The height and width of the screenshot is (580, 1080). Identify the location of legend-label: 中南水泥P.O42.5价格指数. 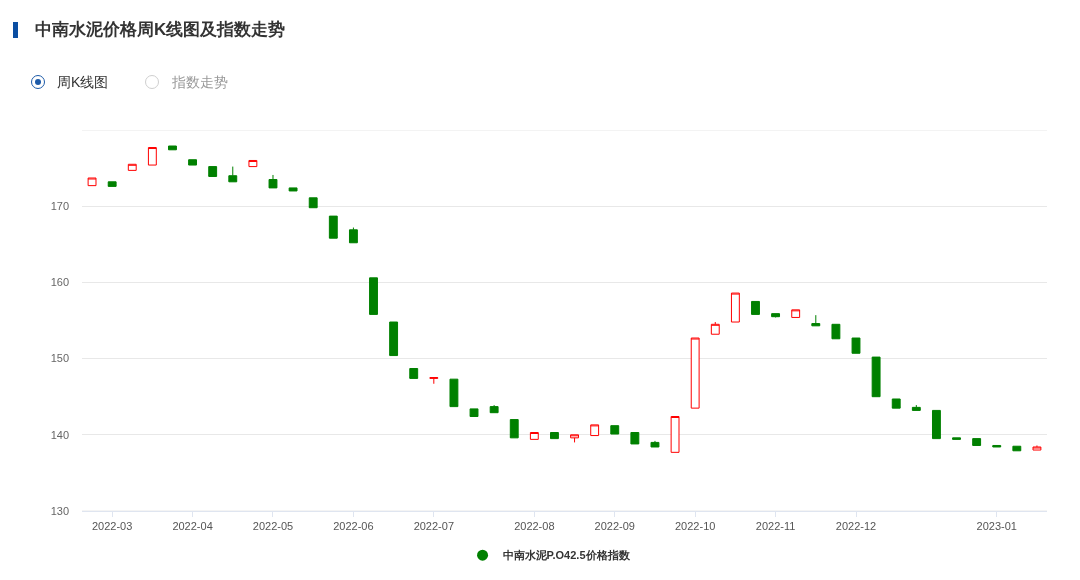
(566, 555).